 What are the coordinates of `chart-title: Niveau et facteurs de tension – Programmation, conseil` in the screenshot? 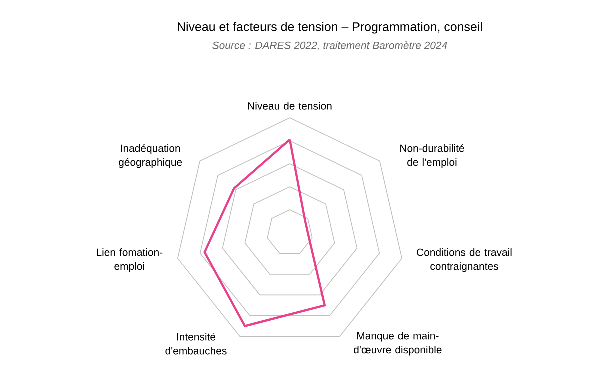 It's located at (330, 28).